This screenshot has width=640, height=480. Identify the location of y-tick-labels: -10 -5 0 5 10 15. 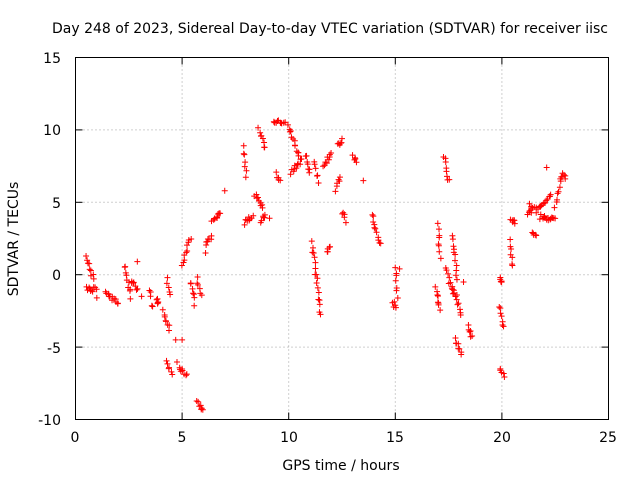
(49, 240).